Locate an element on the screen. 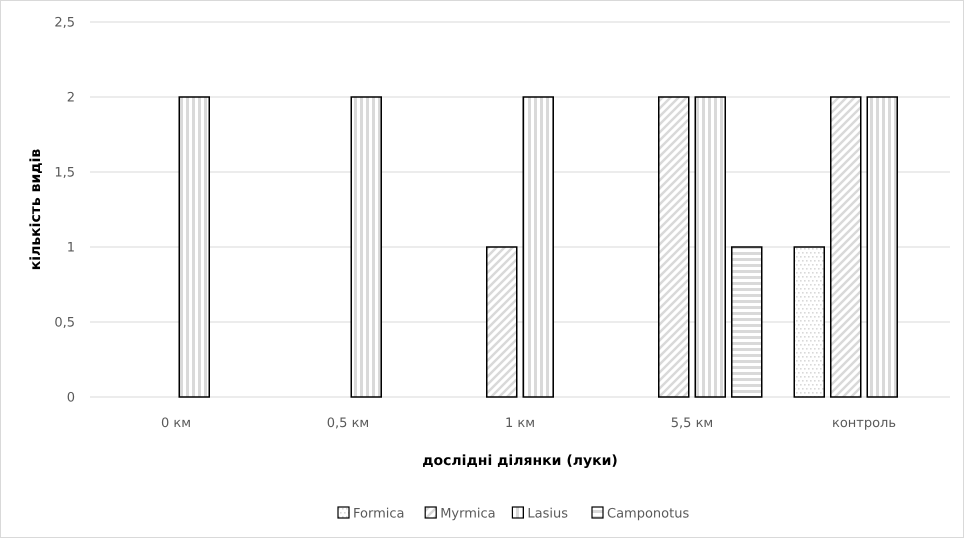 The width and height of the screenshot is (975, 538). x-tick-label: 0 км is located at coordinates (176, 423).